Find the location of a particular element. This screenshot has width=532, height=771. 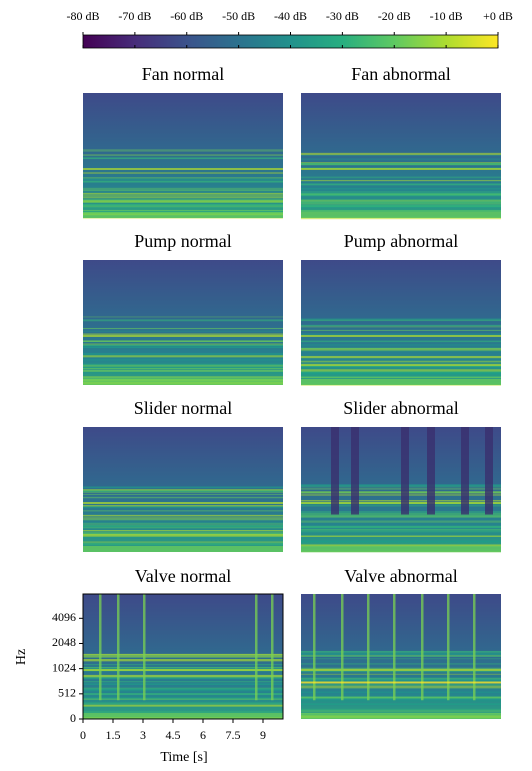

x-tick-label: 9 is located at coordinates (263, 735).